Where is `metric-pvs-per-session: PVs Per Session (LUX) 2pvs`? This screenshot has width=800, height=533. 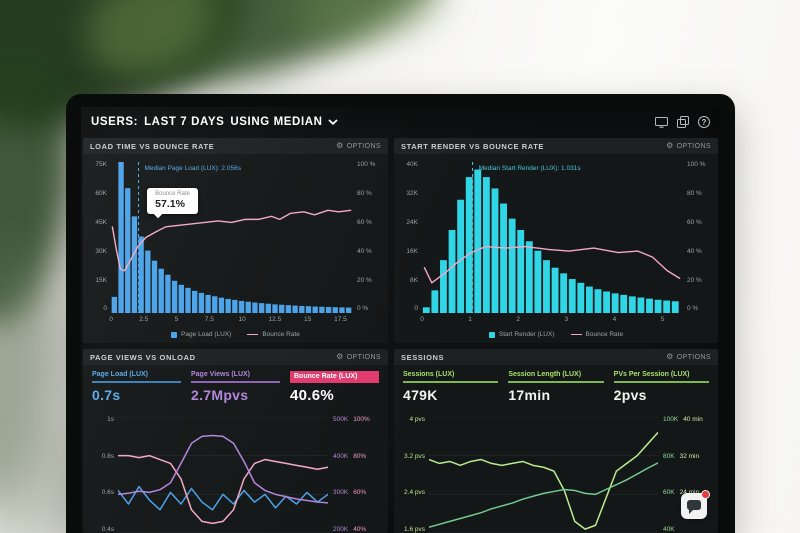 metric-pvs-per-session: PVs Per Session (LUX) 2pvs is located at coordinates (661, 392).